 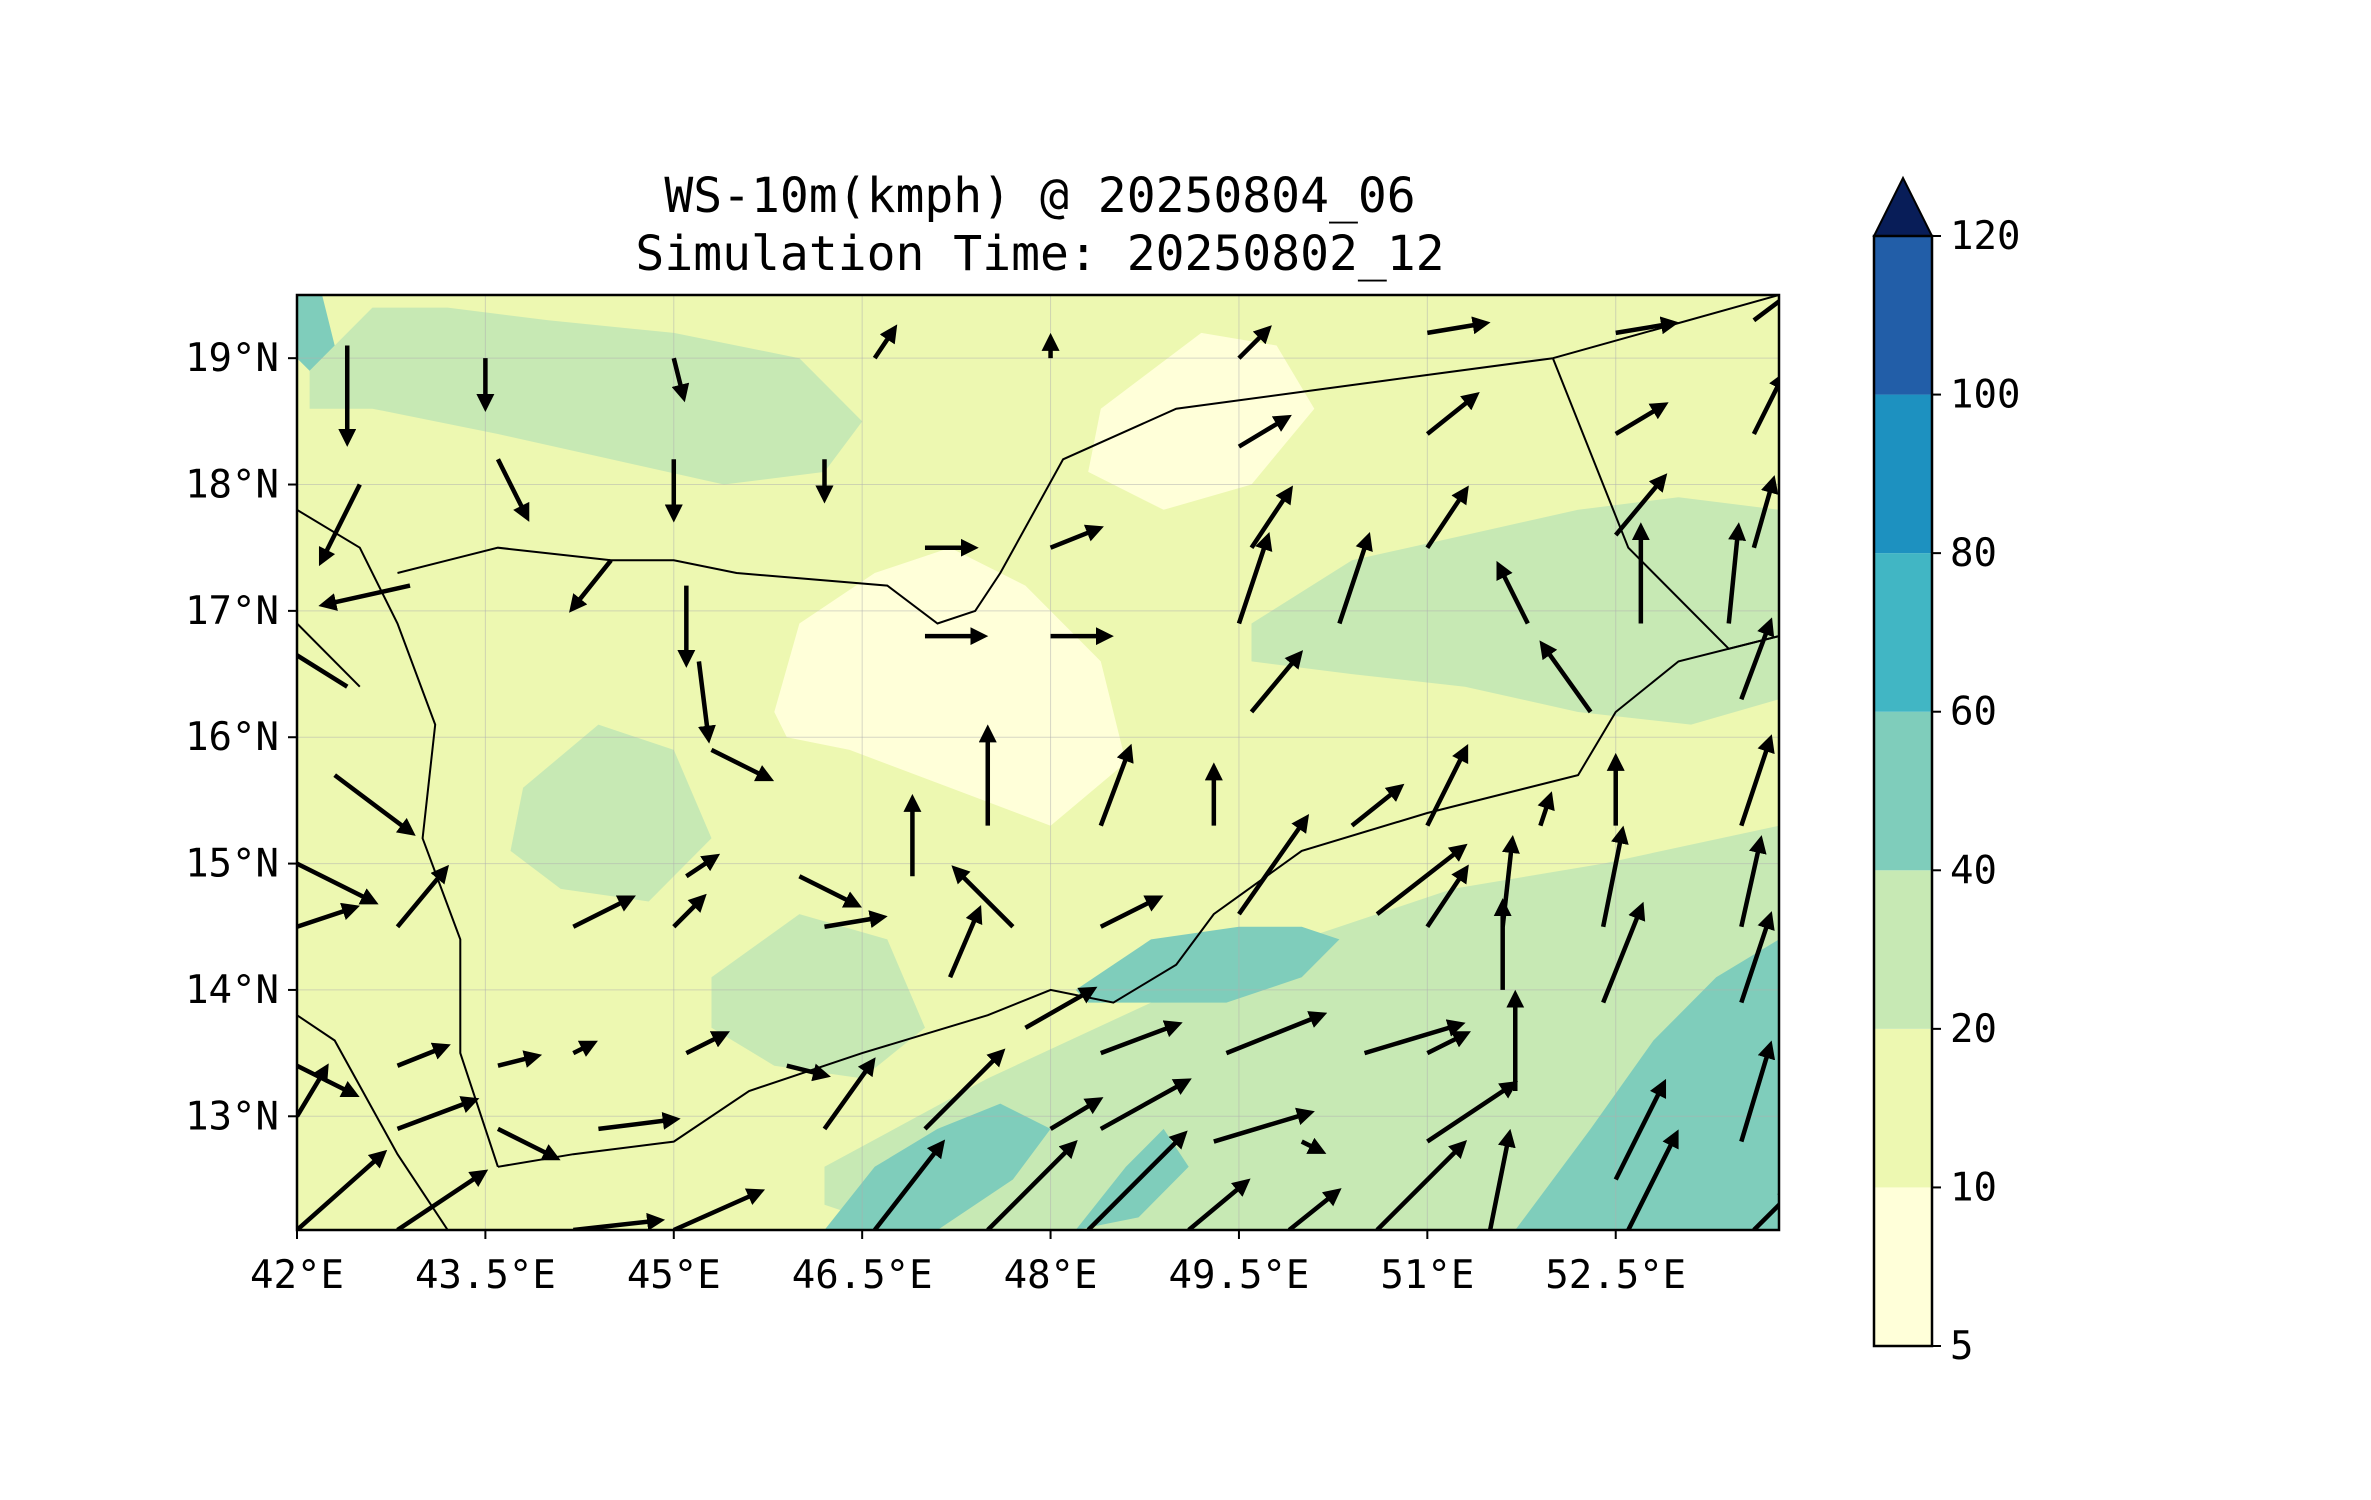 I want to click on colorbar-label: 10, so click(x=1973, y=1187).